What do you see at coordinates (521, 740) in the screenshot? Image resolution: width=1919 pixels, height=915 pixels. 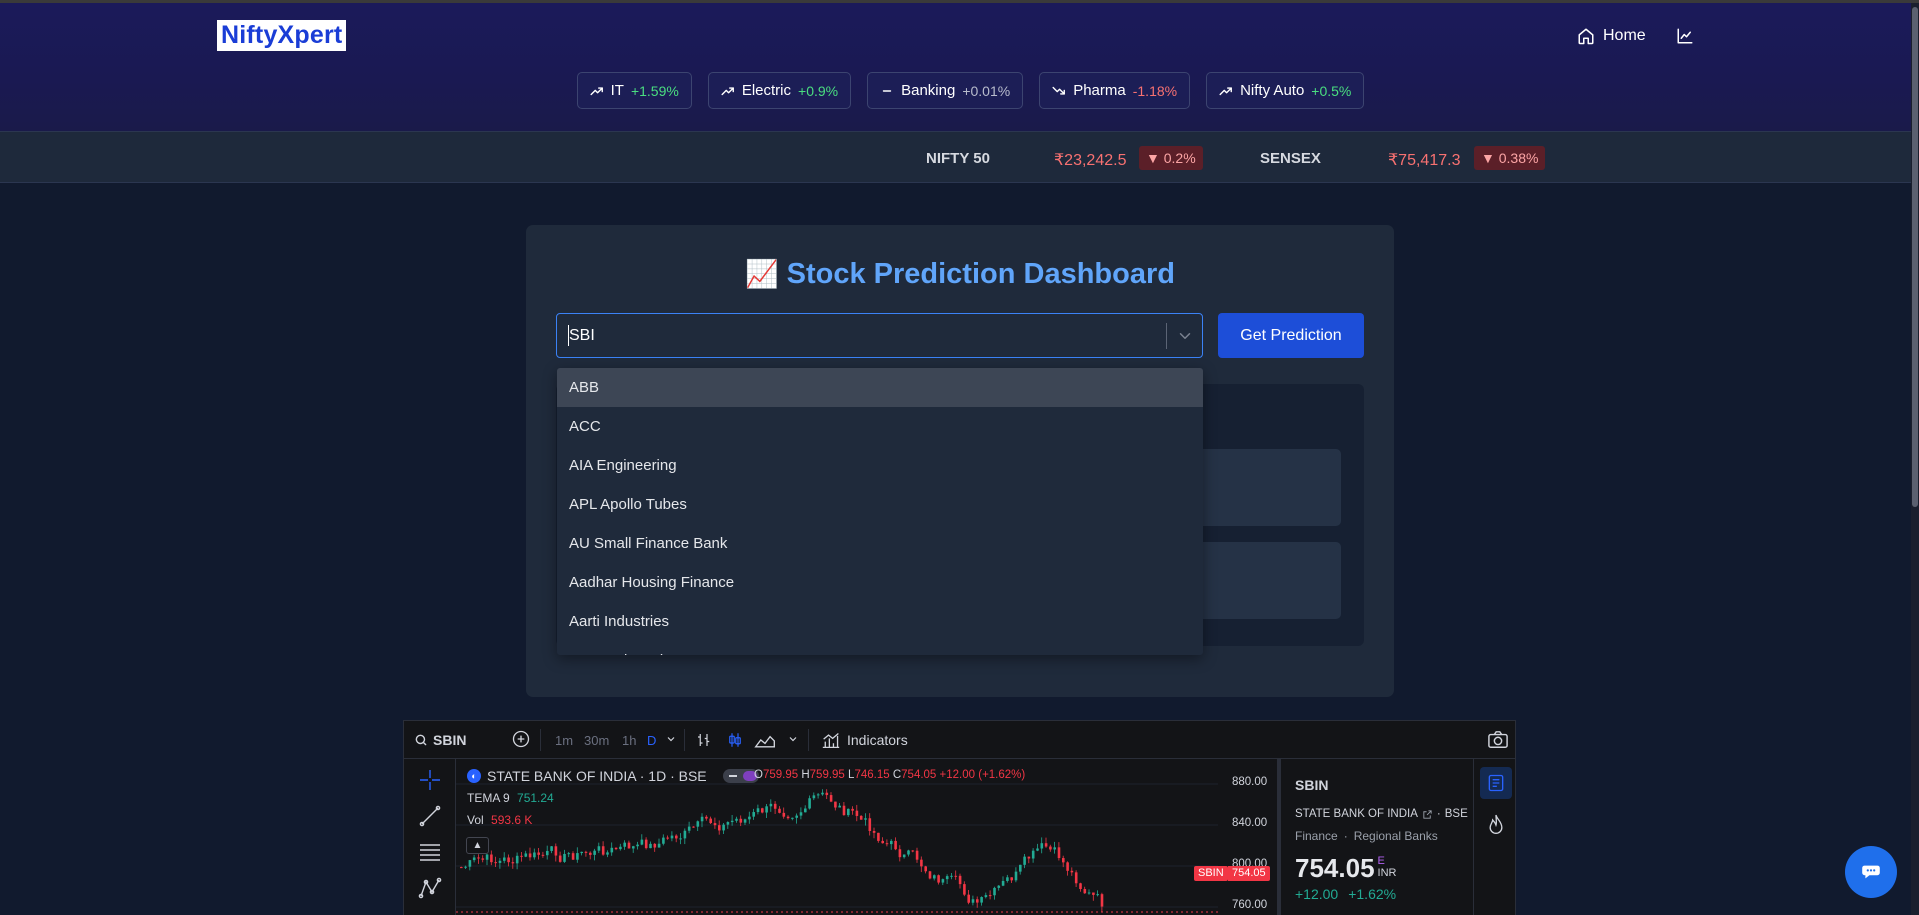 I see `compare-add-icon` at bounding box center [521, 740].